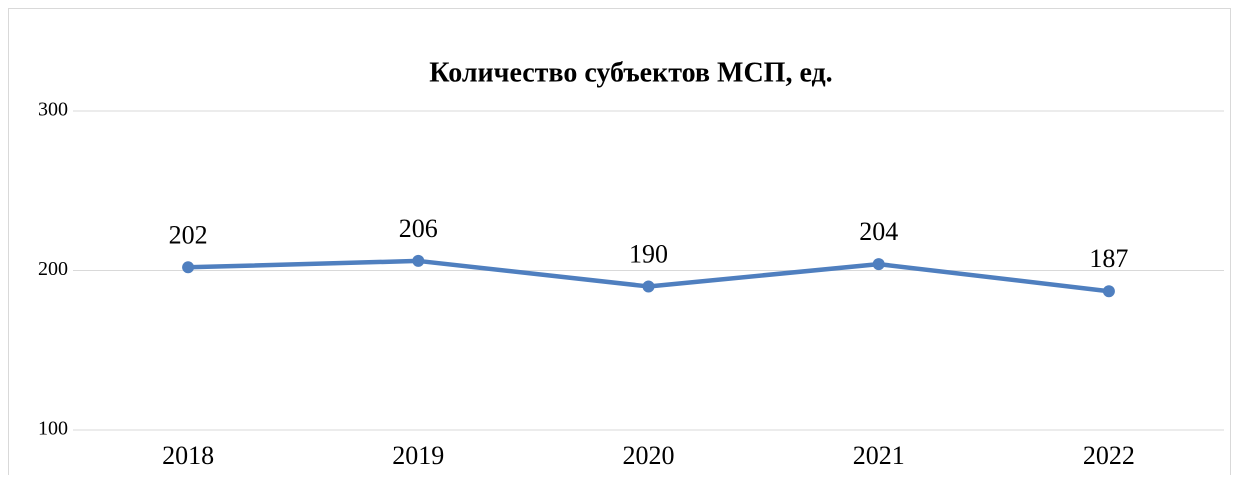 Image resolution: width=1239 pixels, height=480 pixels. I want to click on x-tick-label: 2020, so click(649, 455).